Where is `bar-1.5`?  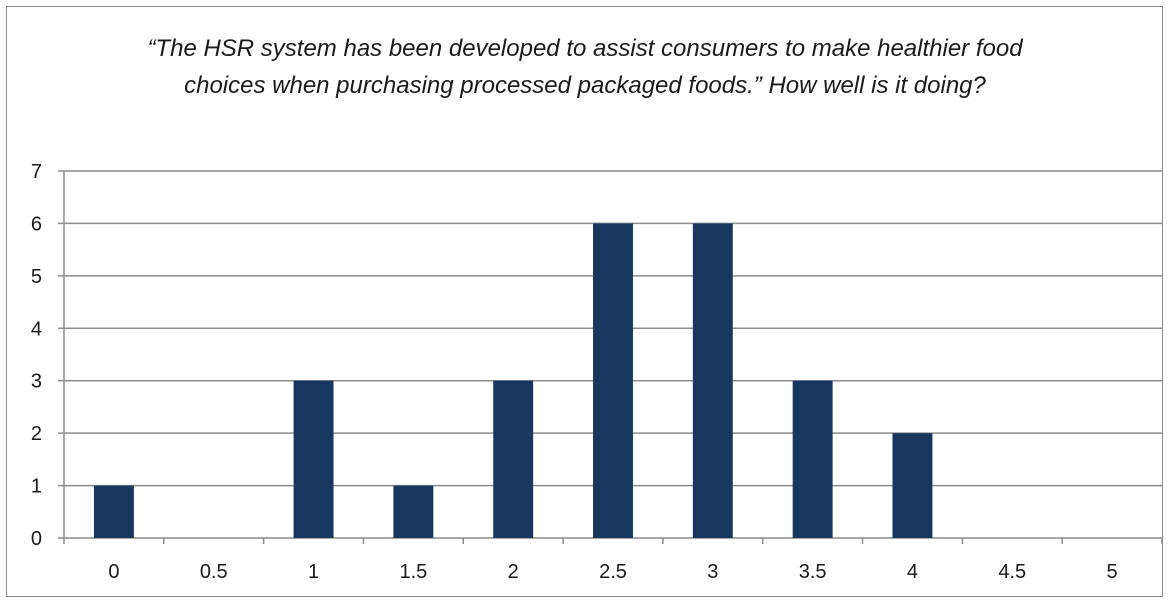 bar-1.5 is located at coordinates (413, 511).